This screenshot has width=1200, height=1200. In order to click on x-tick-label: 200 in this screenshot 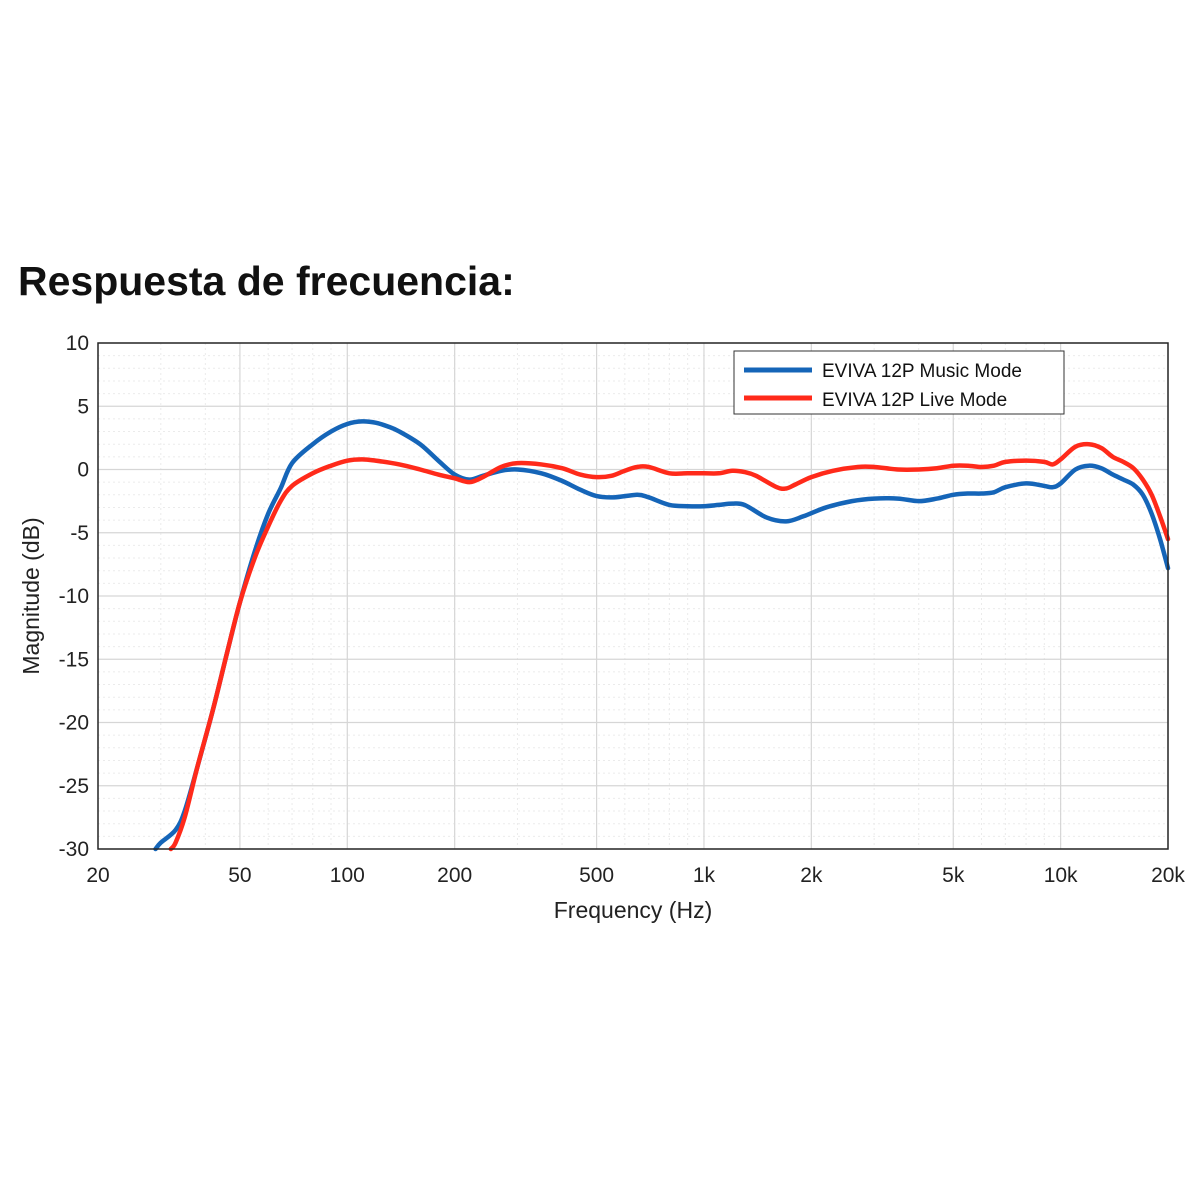, I will do `click(454, 875)`.